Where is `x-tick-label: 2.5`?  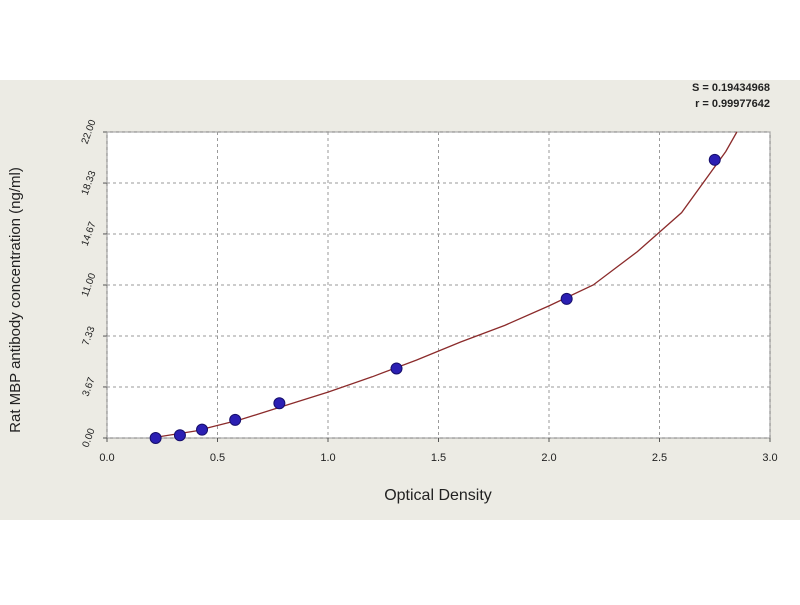
x-tick-label: 2.5 is located at coordinates (659, 458).